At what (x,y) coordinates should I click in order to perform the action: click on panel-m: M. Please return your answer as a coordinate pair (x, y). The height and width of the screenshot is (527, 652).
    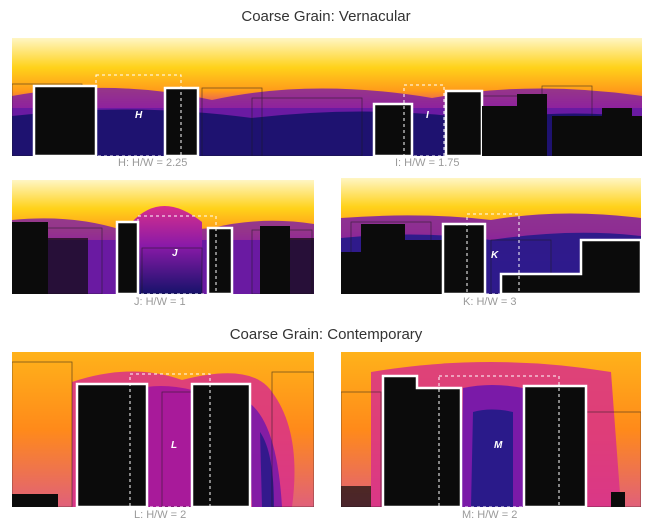
    Looking at the image, I should click on (491, 429).